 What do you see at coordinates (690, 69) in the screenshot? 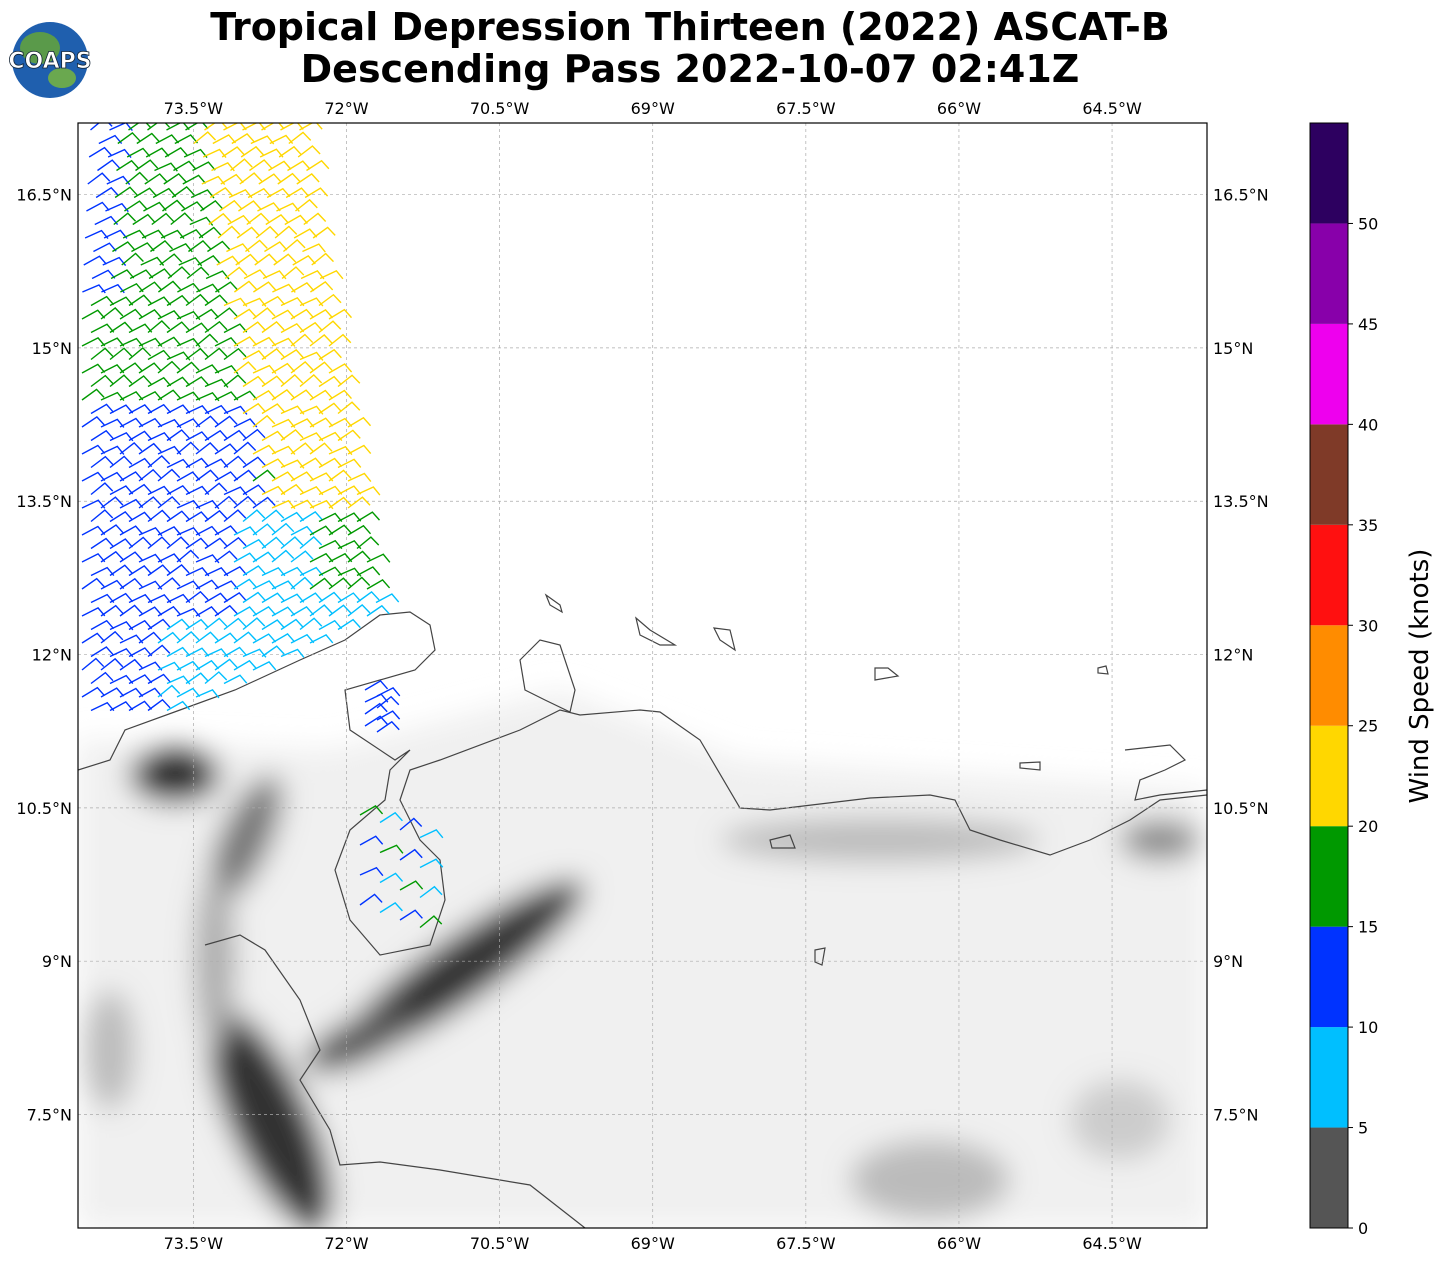
I see `title-line: Descending Pass 2022-10-07 02:41Z` at bounding box center [690, 69].